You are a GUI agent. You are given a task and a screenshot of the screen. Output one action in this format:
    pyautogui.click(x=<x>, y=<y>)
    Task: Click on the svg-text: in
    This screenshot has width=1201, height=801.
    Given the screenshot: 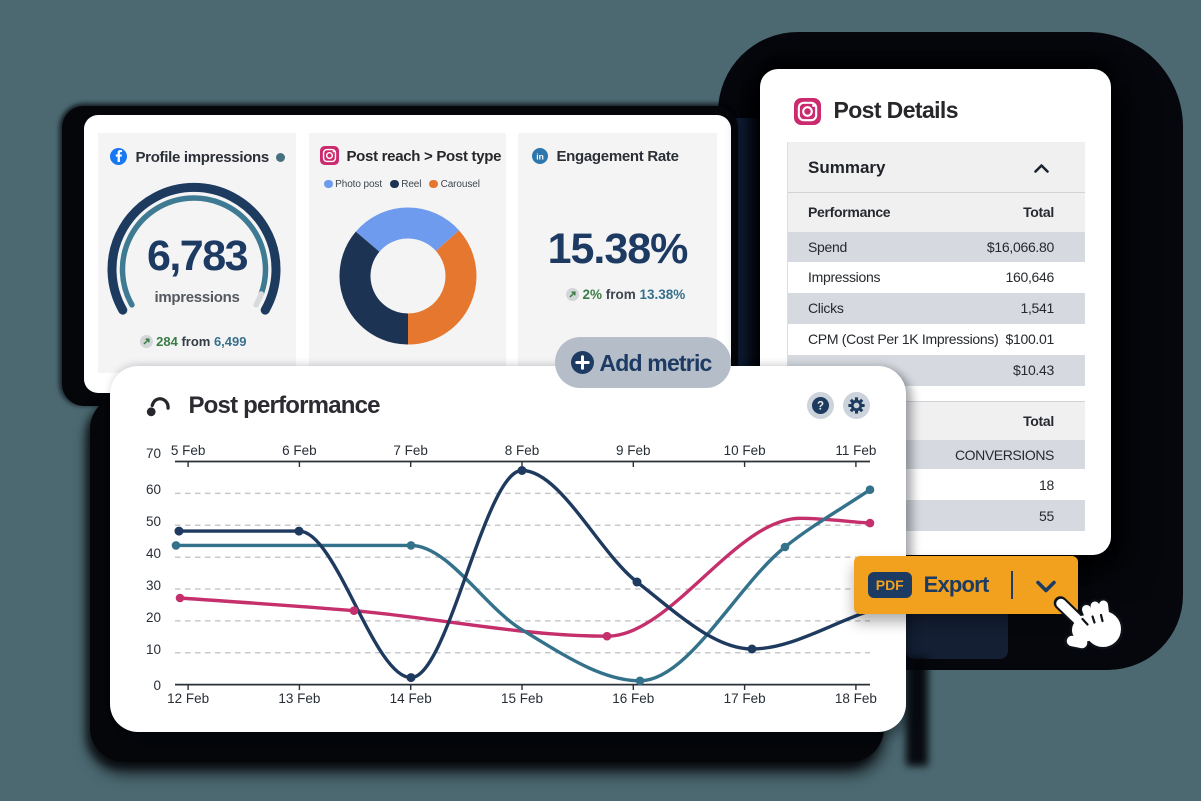 What is the action you would take?
    pyautogui.click(x=540, y=156)
    